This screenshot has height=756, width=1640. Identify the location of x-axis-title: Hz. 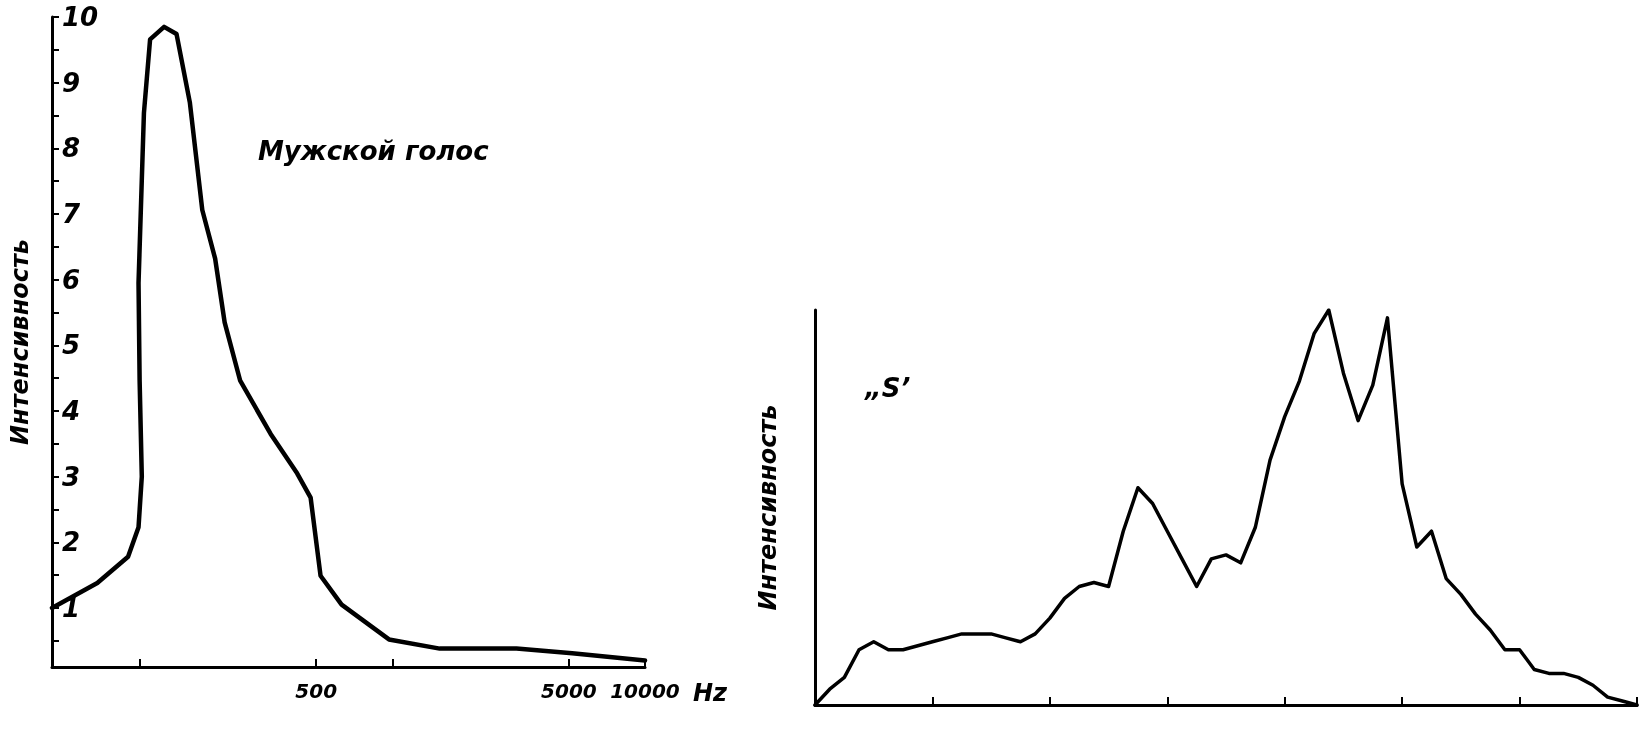
(711, 693).